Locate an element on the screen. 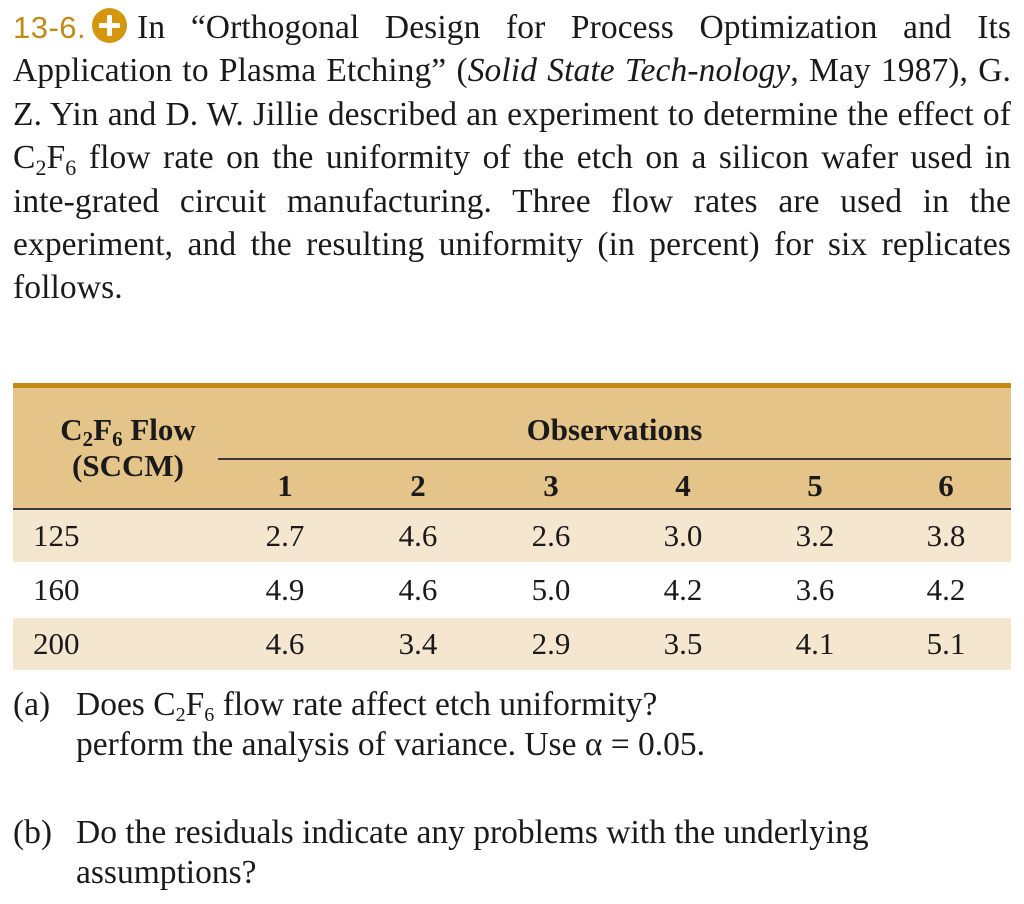 This screenshot has height=904, width=1024. flow-cell: 200 is located at coordinates (56, 643).